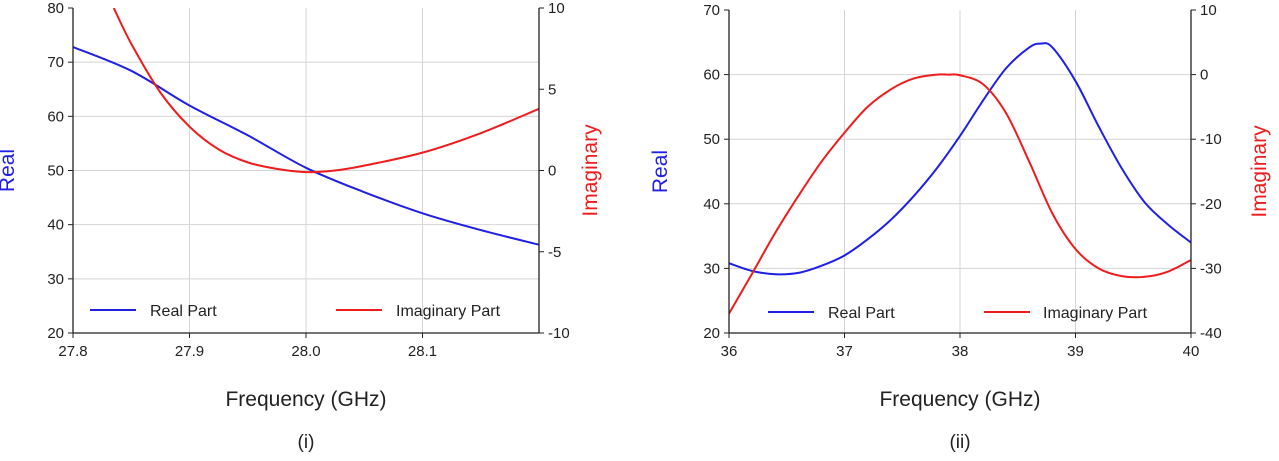 This screenshot has width=1279, height=461. Describe the element at coordinates (1191, 351) in the screenshot. I see `x-tick-label: 40` at that location.